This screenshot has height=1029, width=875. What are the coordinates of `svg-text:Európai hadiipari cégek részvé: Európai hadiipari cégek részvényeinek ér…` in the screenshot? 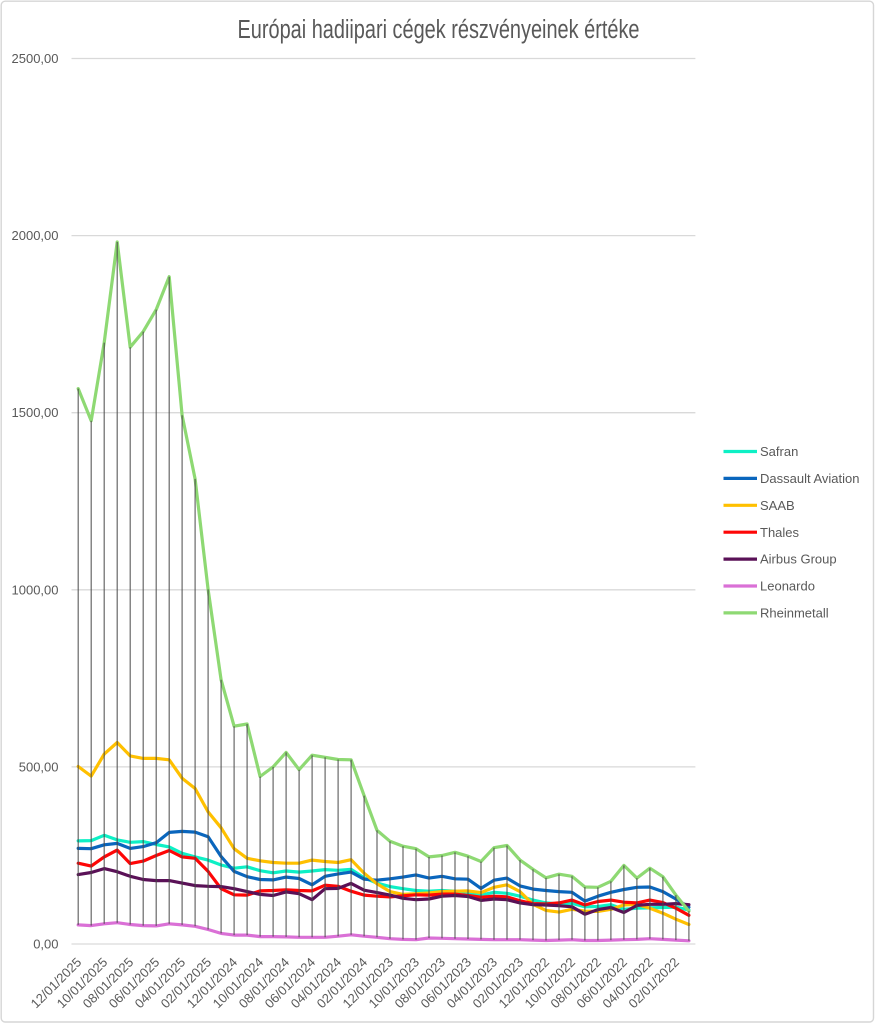 It's located at (439, 30).